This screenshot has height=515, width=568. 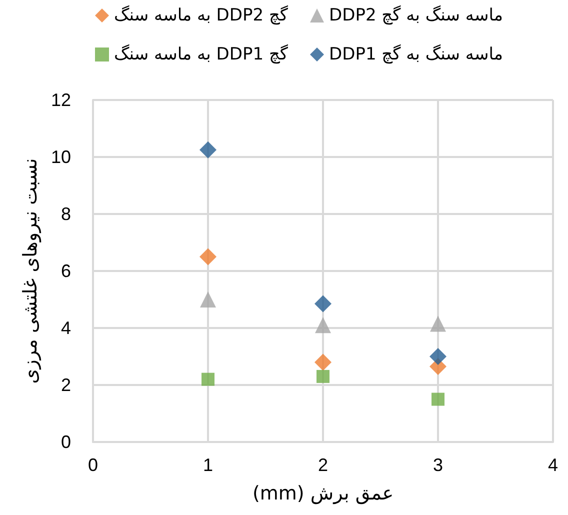 I want to click on y-tick-label: 8, so click(x=65, y=214).